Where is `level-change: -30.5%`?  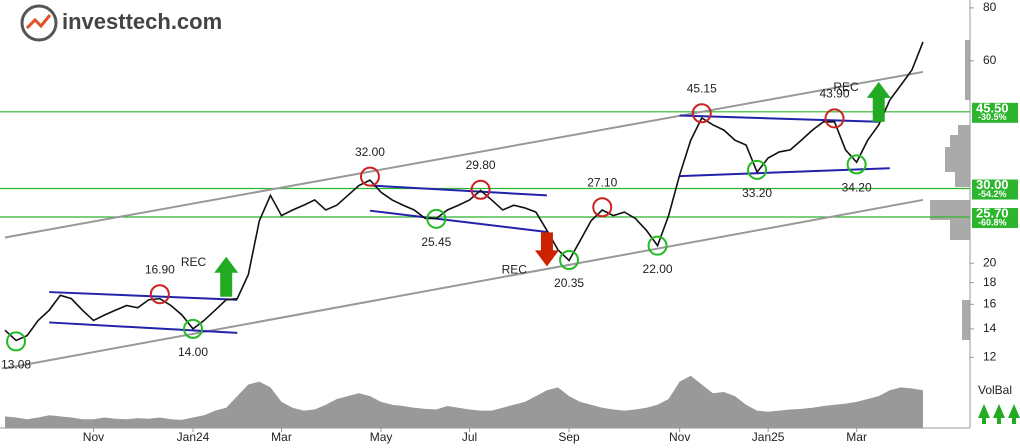 level-change: -30.5% is located at coordinates (992, 117).